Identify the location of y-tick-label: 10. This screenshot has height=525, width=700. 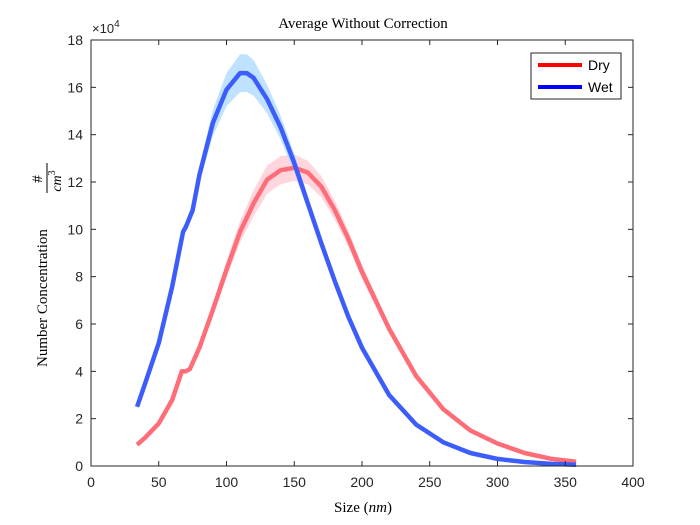
(75, 229).